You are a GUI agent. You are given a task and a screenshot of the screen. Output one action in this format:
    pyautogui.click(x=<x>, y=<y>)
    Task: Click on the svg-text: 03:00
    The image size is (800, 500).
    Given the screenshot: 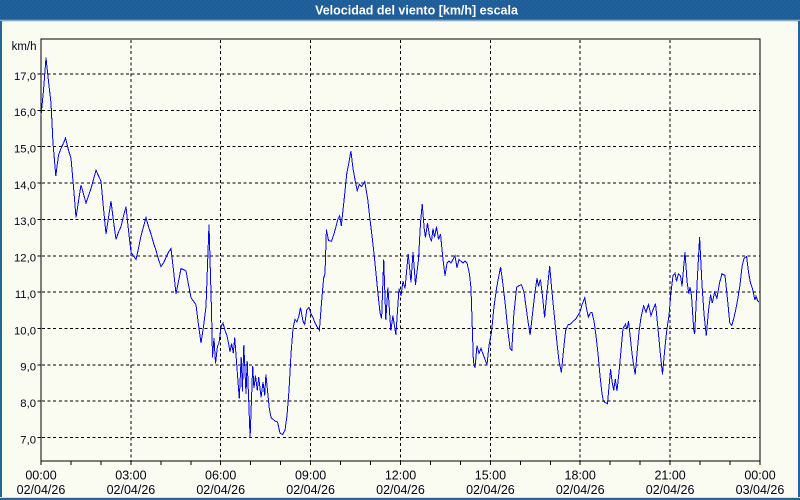 What is the action you would take?
    pyautogui.click(x=130, y=476)
    